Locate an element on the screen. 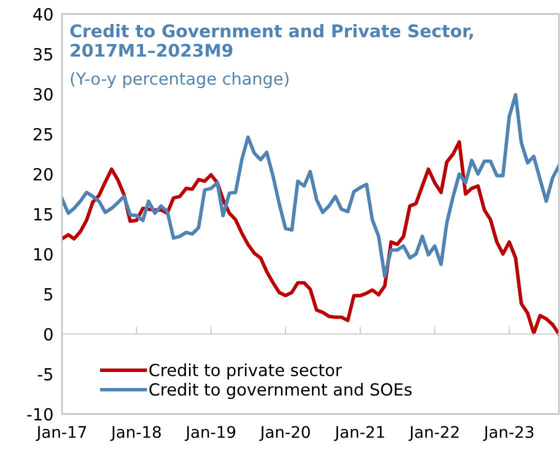  y-tick-label: 5 is located at coordinates (48, 294).